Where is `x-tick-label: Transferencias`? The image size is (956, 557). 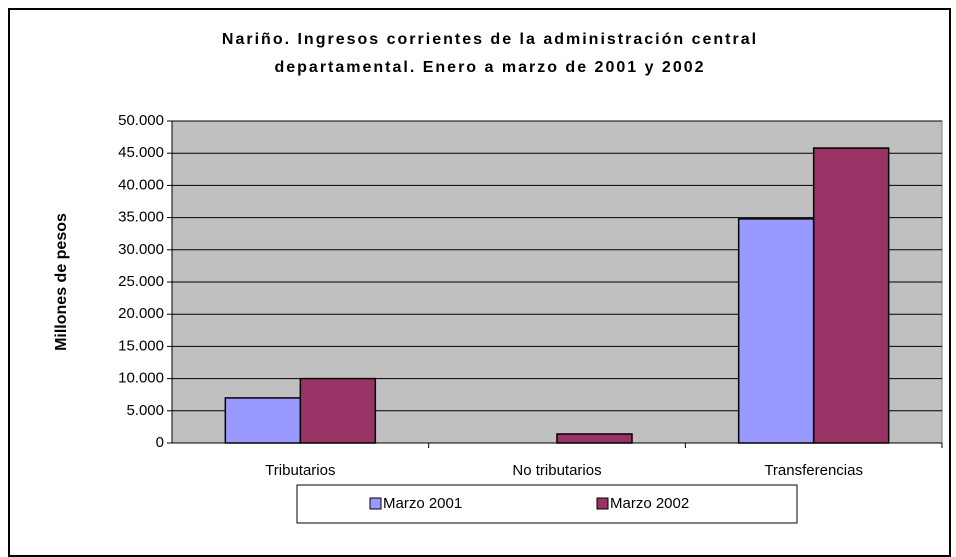 x-tick-label: Transferencias is located at coordinates (813, 470).